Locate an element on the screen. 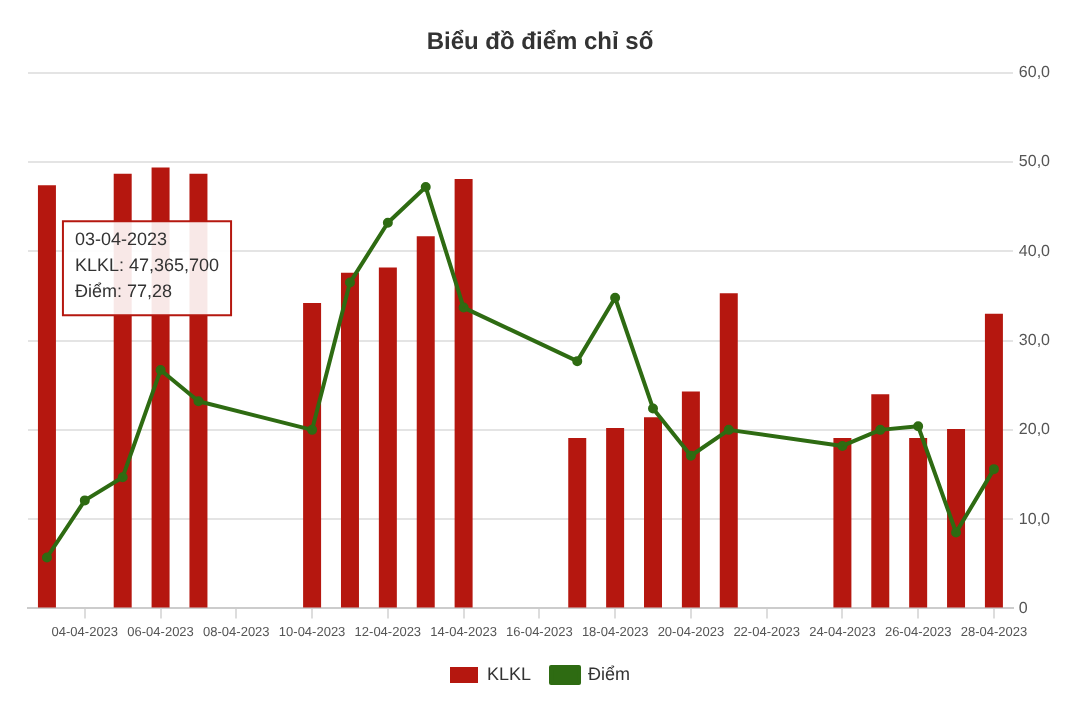 Image resolution: width=1080 pixels, height=720 pixels. annotation: Điểm: 77,28 is located at coordinates (123, 291).